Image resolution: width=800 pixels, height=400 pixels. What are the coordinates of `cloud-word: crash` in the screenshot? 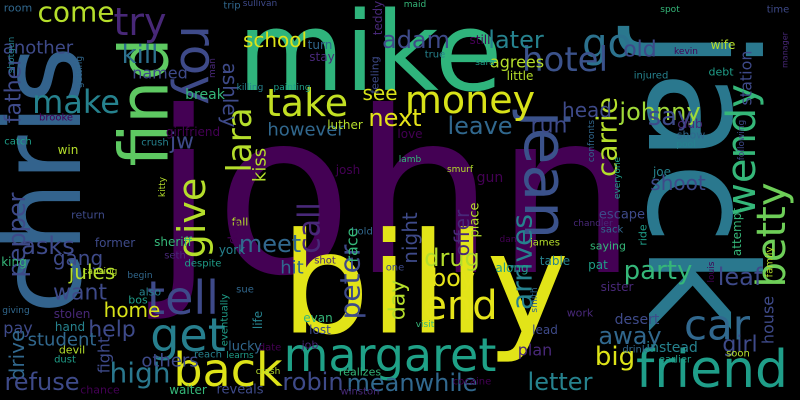 It's located at (268, 372).